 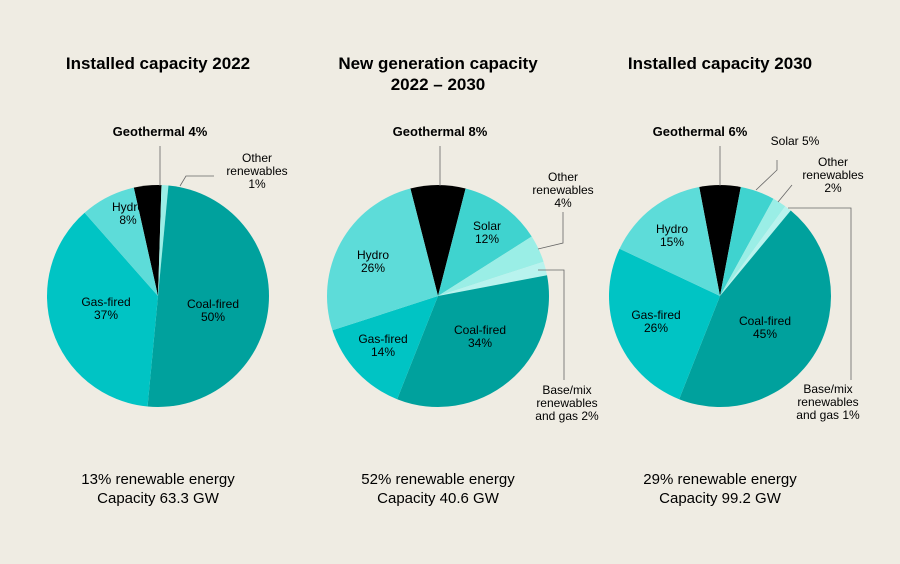 What do you see at coordinates (128, 213) in the screenshot?
I see `slice-label: Hydro 8%` at bounding box center [128, 213].